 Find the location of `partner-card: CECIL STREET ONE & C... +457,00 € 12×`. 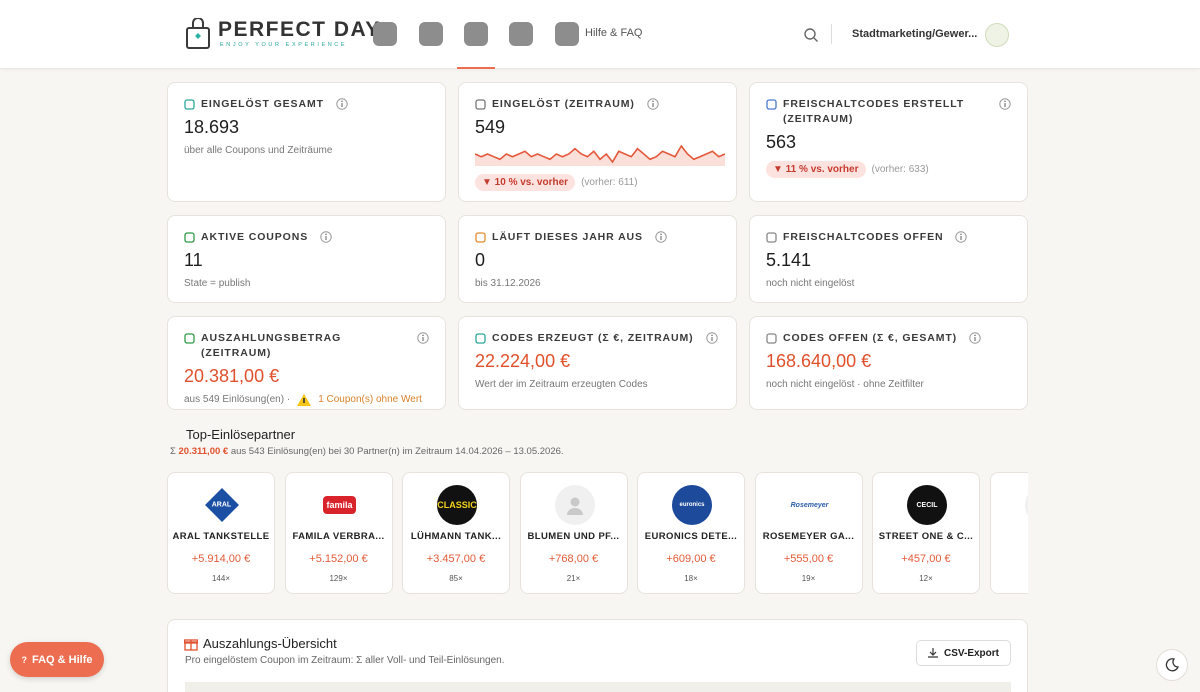

partner-card: CECIL STREET ONE & C... +457,00 € 12× is located at coordinates (926, 533).